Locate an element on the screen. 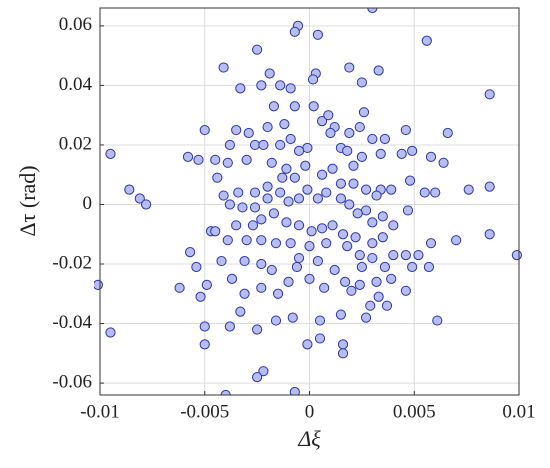 The width and height of the screenshot is (550, 468). y-tick-label: -0.06 is located at coordinates (72, 381).